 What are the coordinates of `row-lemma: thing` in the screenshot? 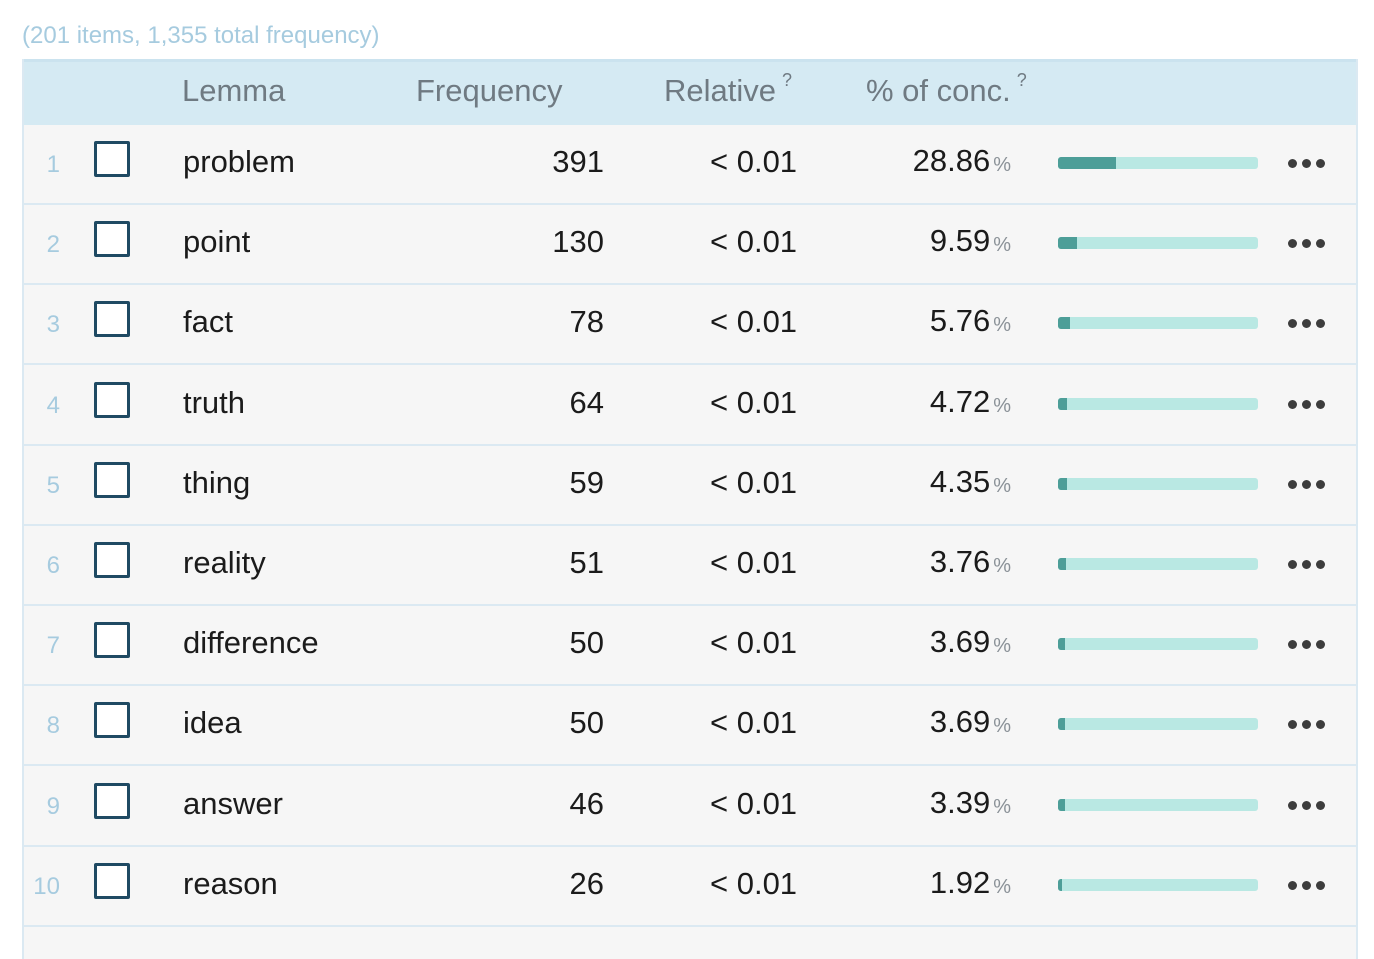 It's located at (217, 482).